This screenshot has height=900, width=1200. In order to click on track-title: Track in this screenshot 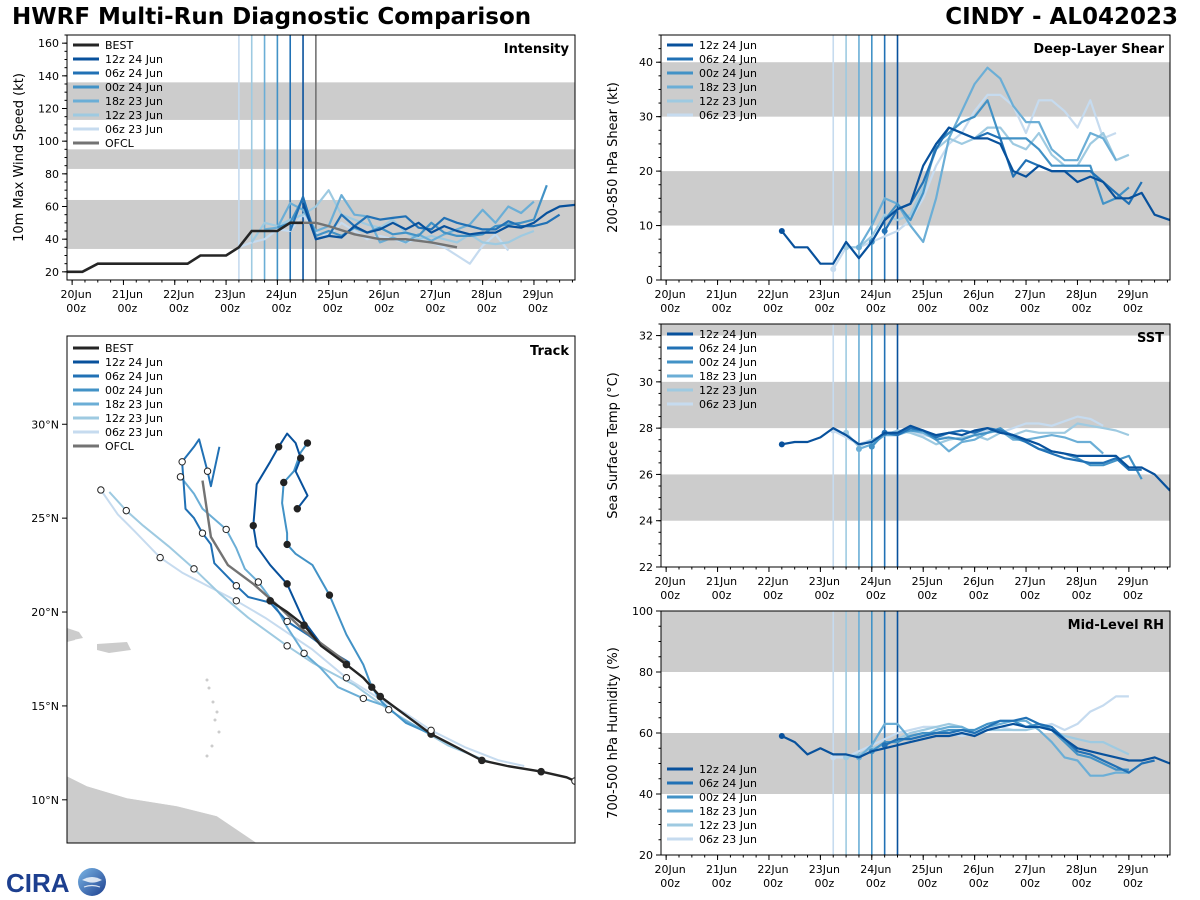, I will do `click(549, 351)`.